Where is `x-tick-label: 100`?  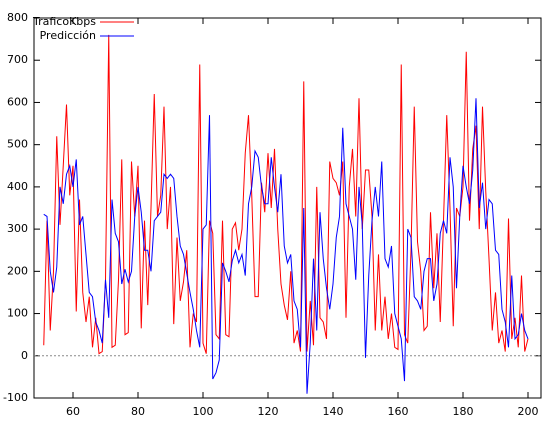 x-tick-label: 100 is located at coordinates (203, 411).